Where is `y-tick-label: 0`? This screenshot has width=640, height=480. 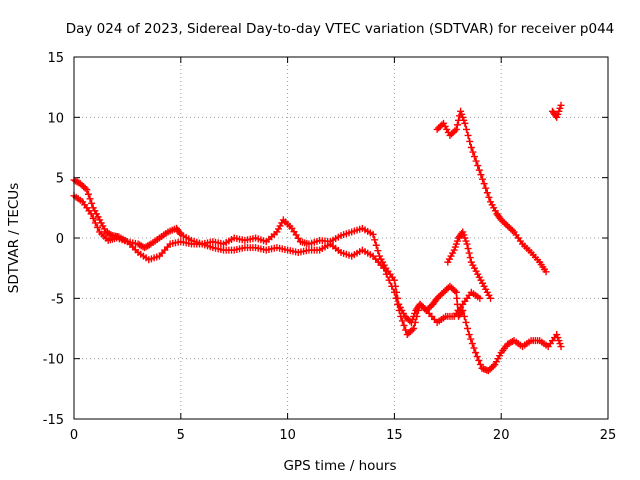
y-tick-label: 0 is located at coordinates (60, 239).